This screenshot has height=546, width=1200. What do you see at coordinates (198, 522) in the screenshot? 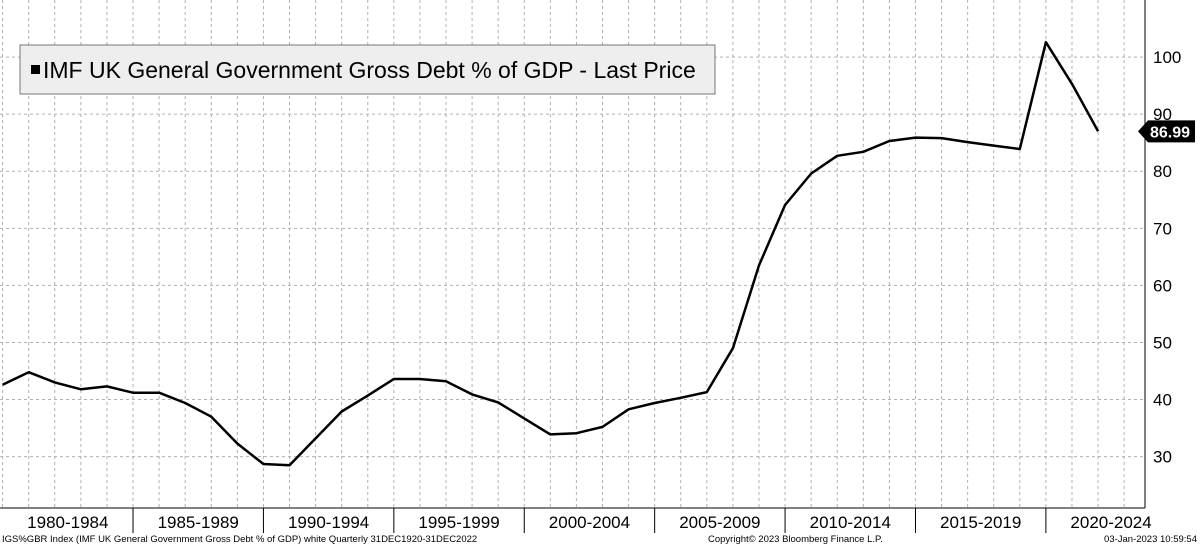
I see `x-tick-label-1: 1985-1989` at bounding box center [198, 522].